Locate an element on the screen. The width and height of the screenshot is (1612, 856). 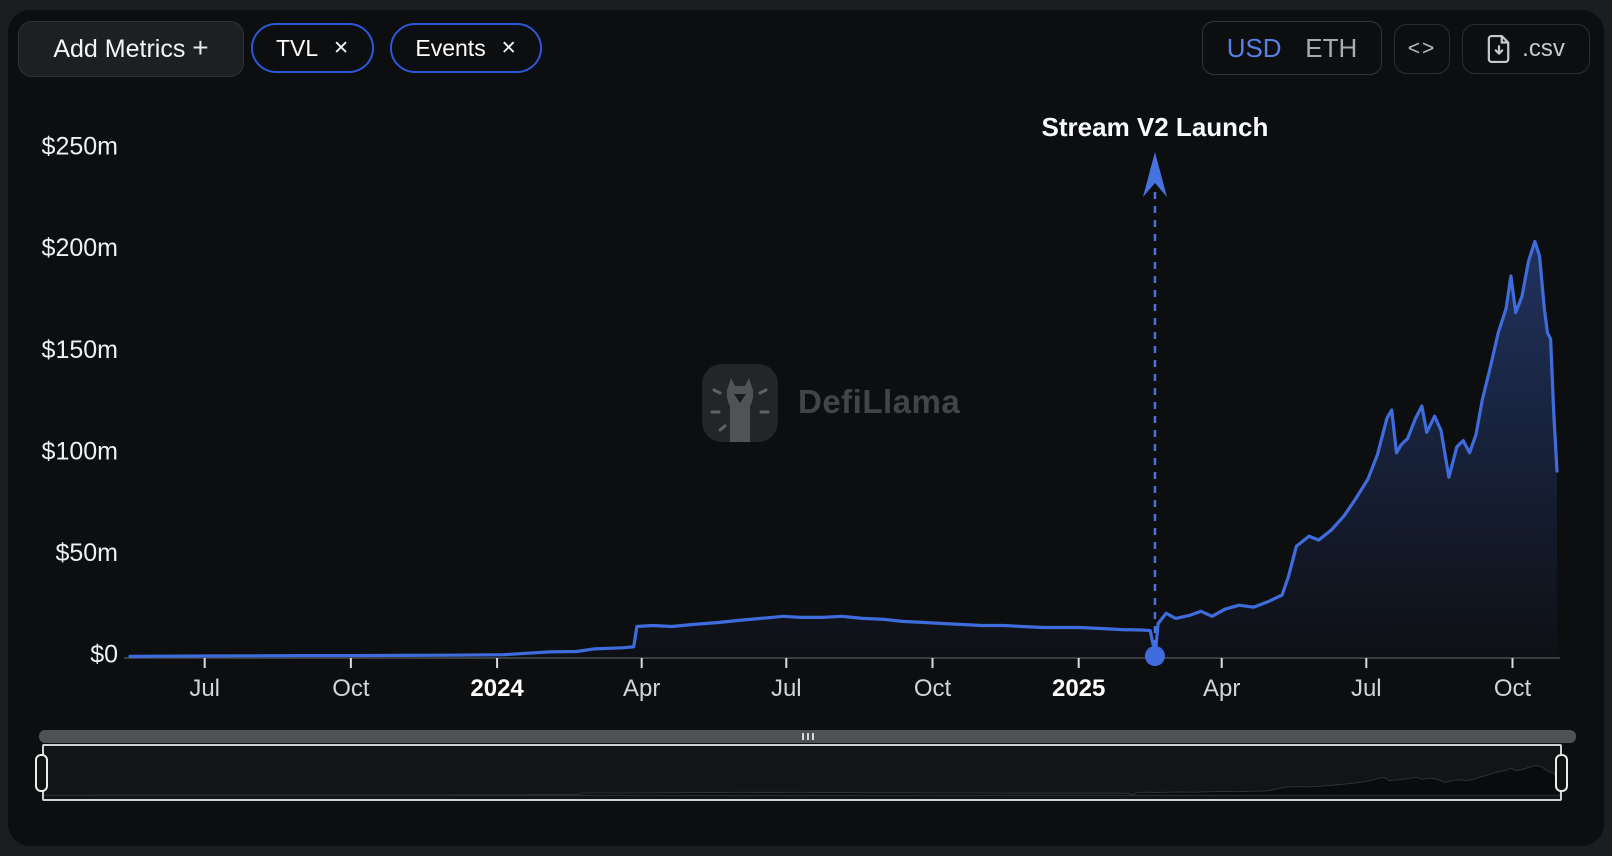
brush-scrollbar is located at coordinates (807, 736).